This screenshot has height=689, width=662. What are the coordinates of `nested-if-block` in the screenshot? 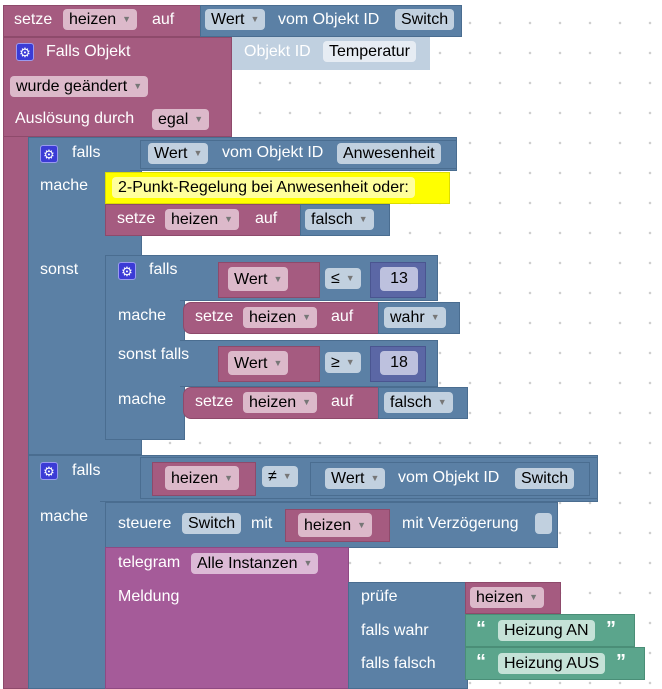 It's located at (145, 347).